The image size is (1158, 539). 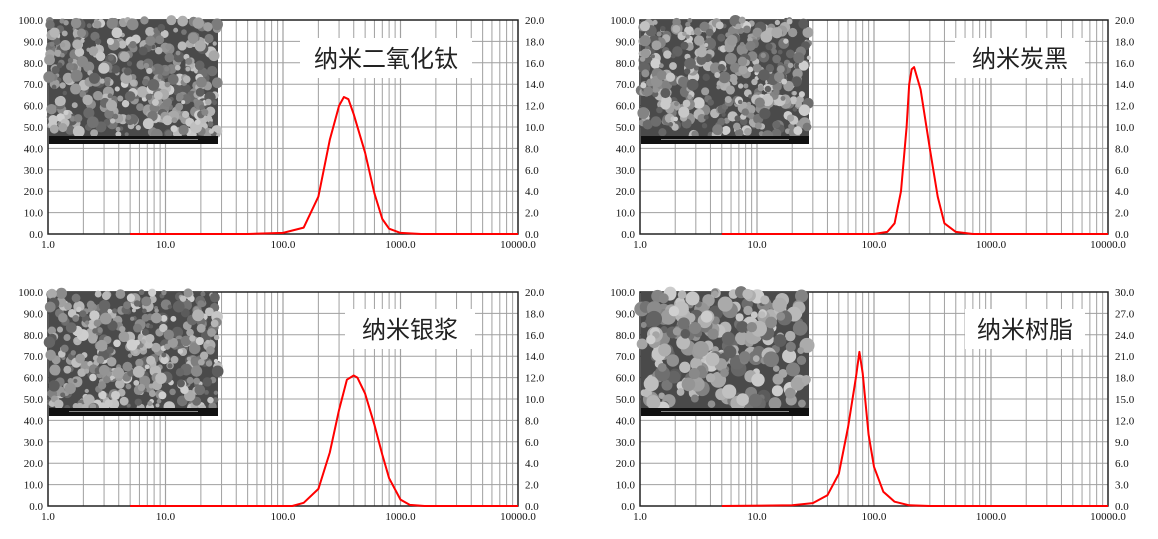 I want to click on chart-title: 纳米炭黑, so click(x=1020, y=59).